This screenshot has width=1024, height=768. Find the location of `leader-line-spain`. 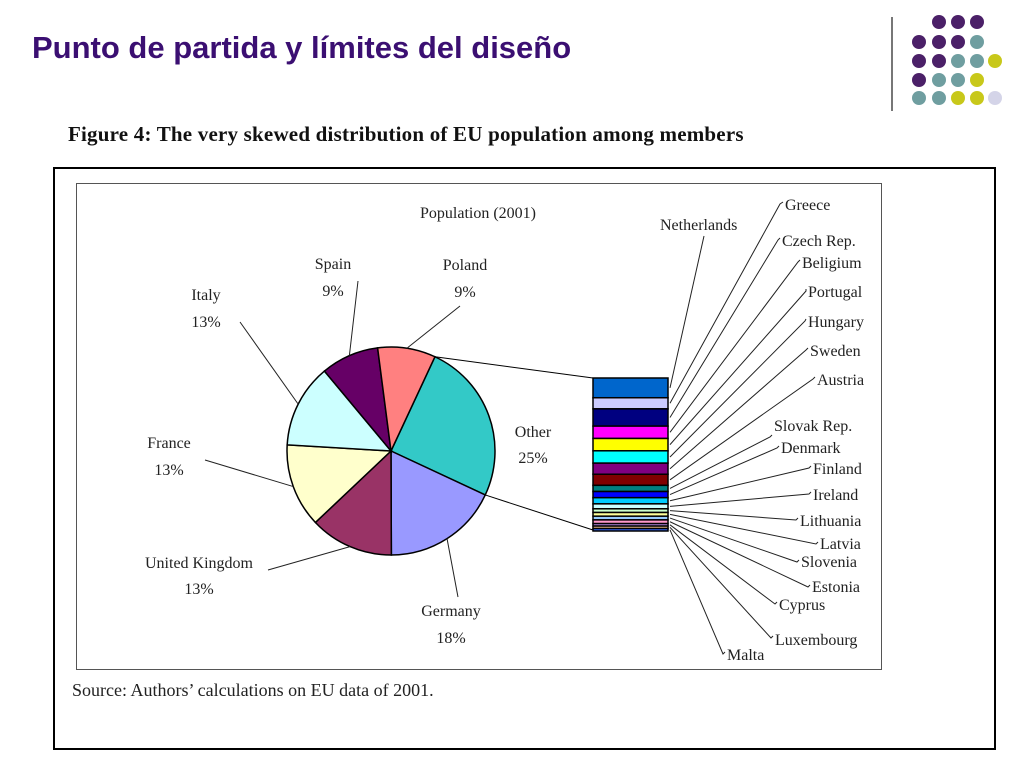

leader-line-spain is located at coordinates (353, 318).